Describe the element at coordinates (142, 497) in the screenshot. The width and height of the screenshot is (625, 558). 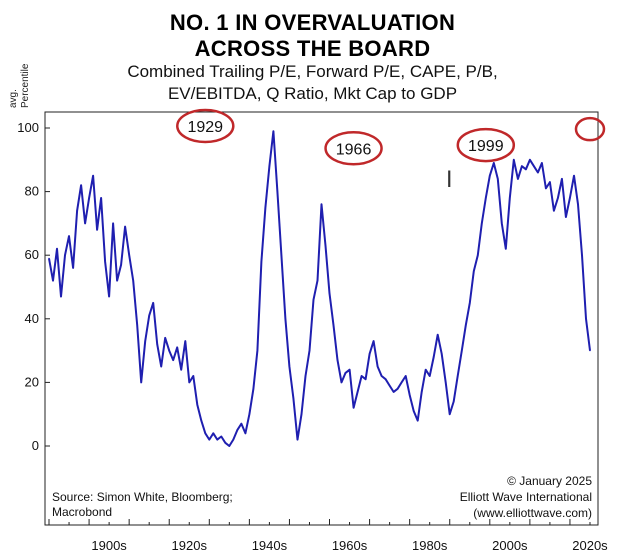
I see `source-note-line-1: Source: Simon White, Bloomberg;` at that location.